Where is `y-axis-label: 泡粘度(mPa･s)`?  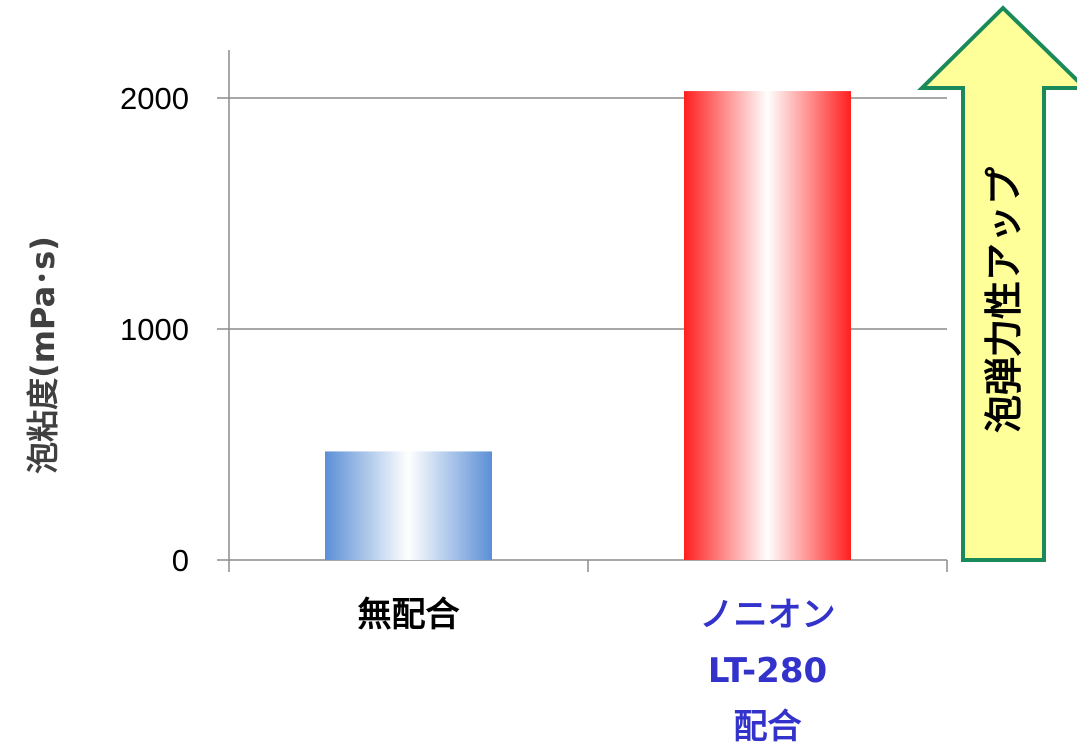 y-axis-label: 泡粘度(mPa･s) is located at coordinates (43, 355).